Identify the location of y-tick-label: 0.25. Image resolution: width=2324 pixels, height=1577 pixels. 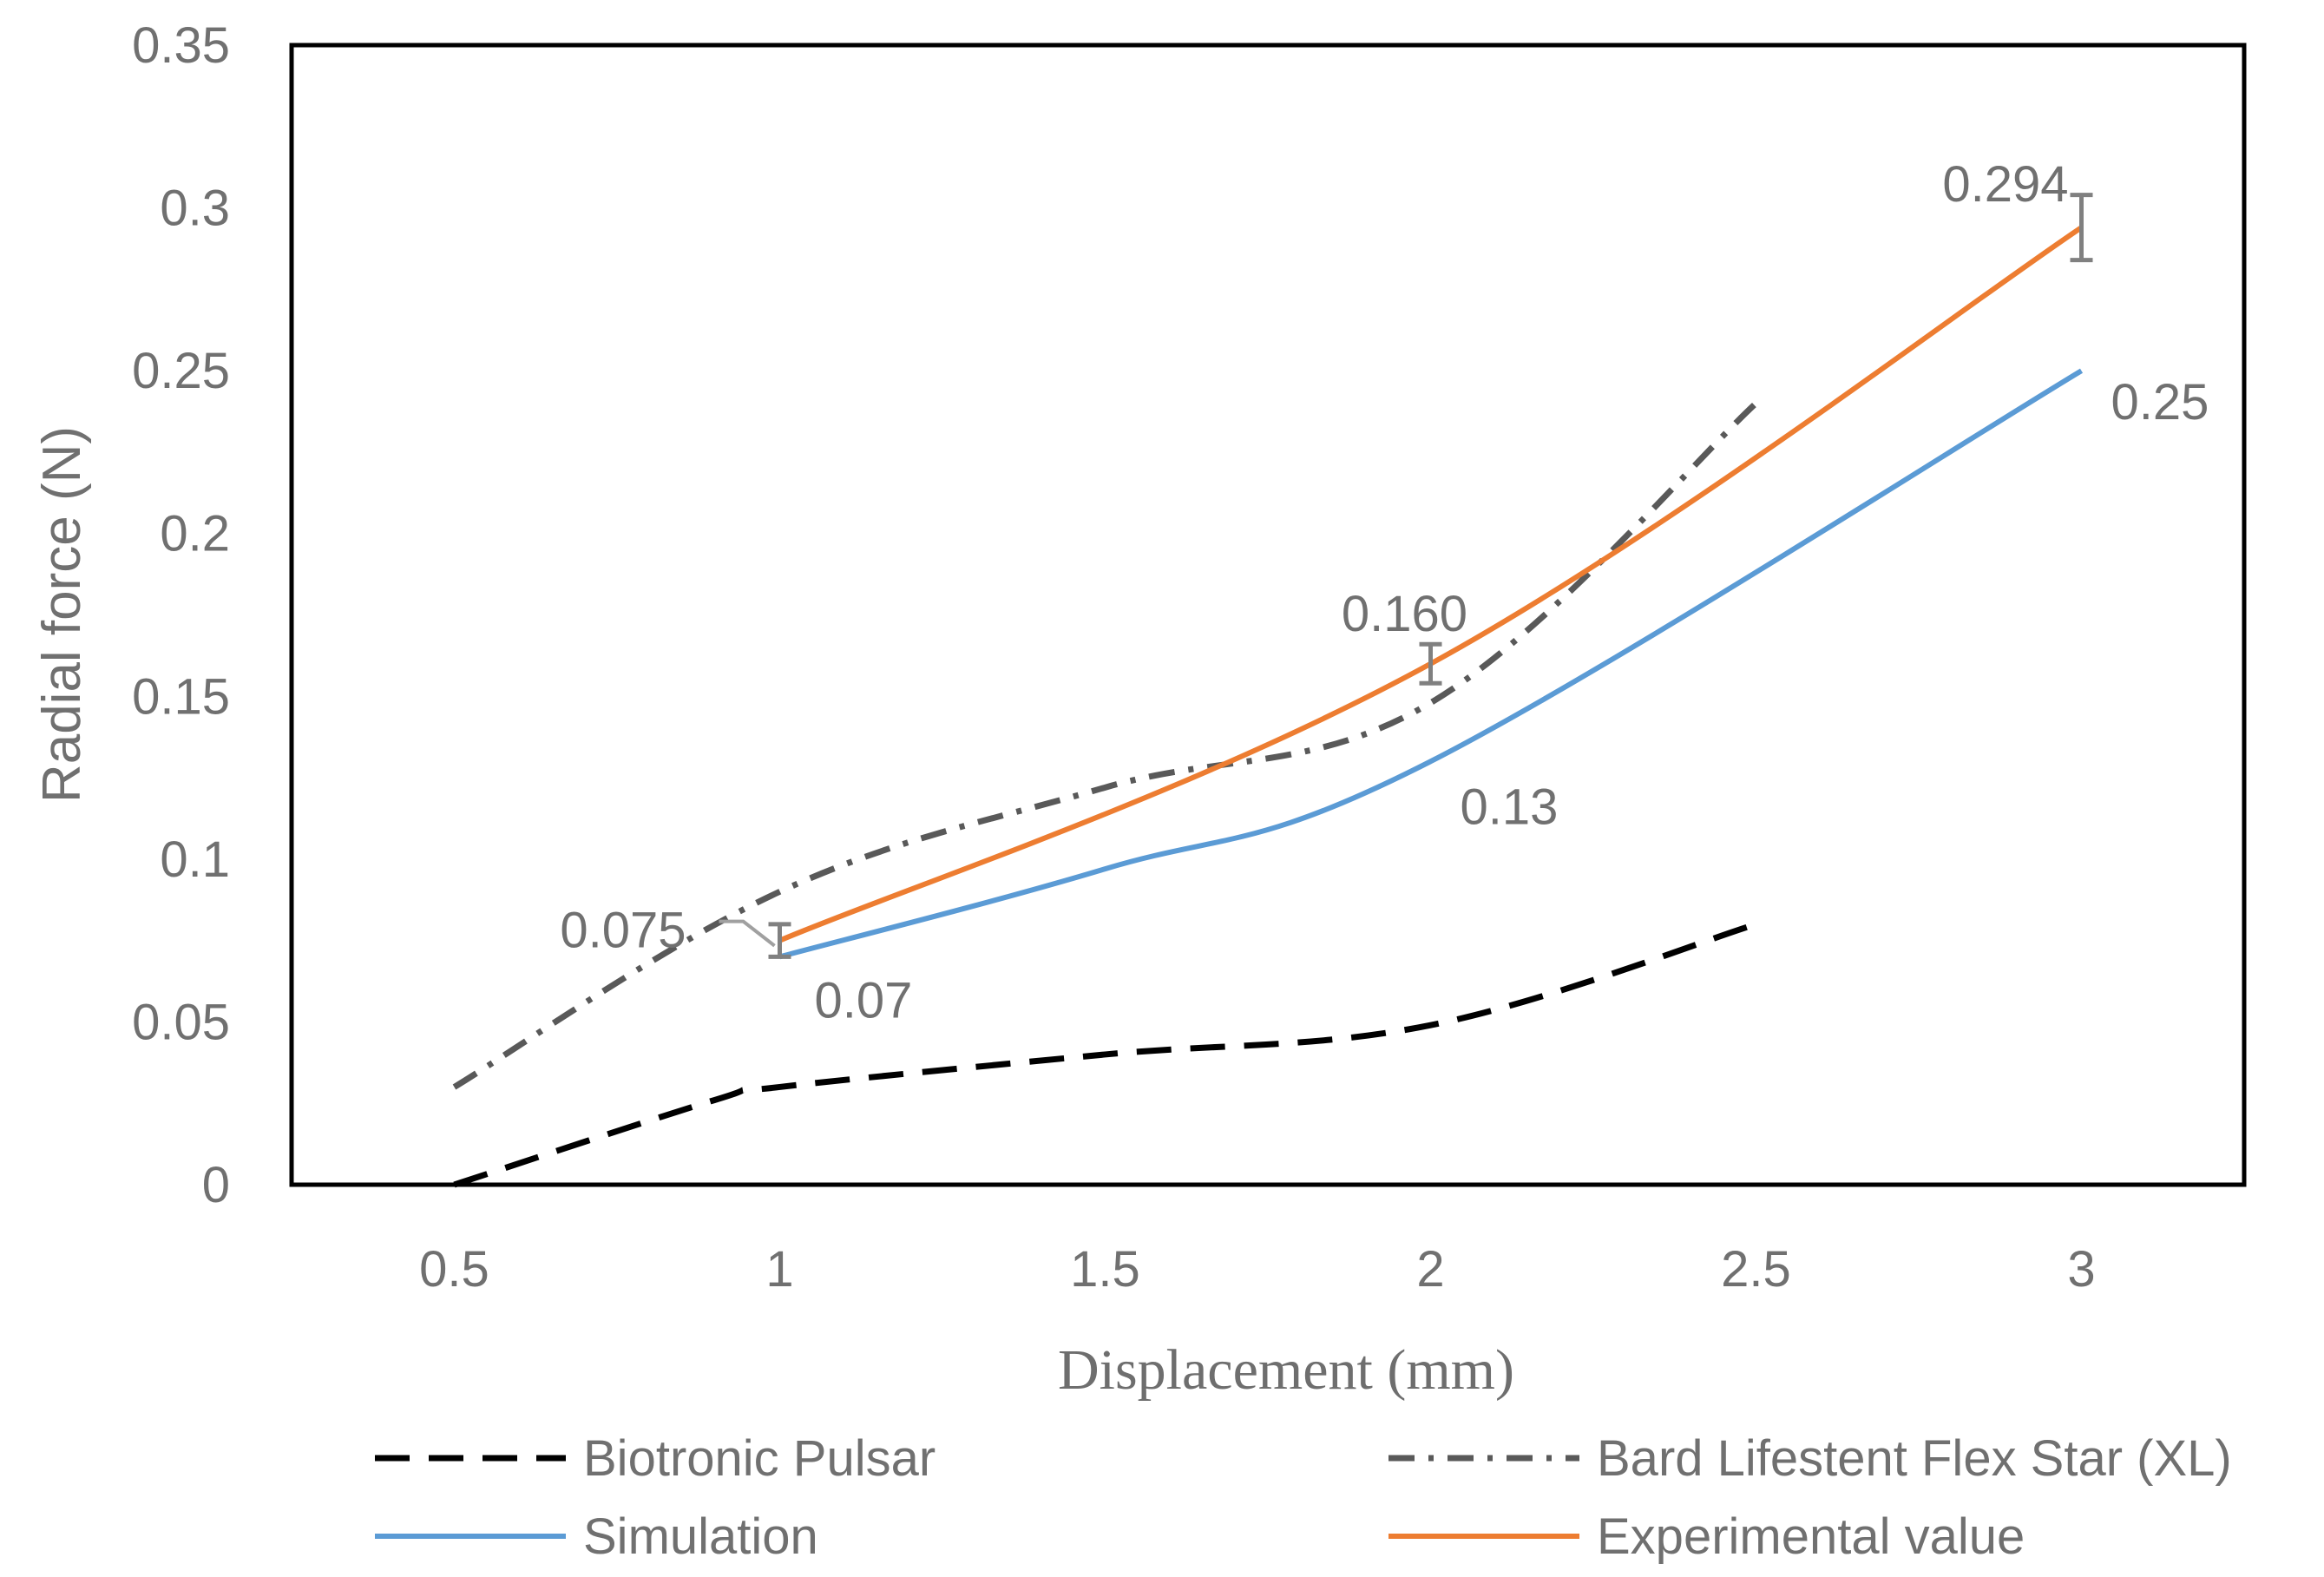
(181, 371).